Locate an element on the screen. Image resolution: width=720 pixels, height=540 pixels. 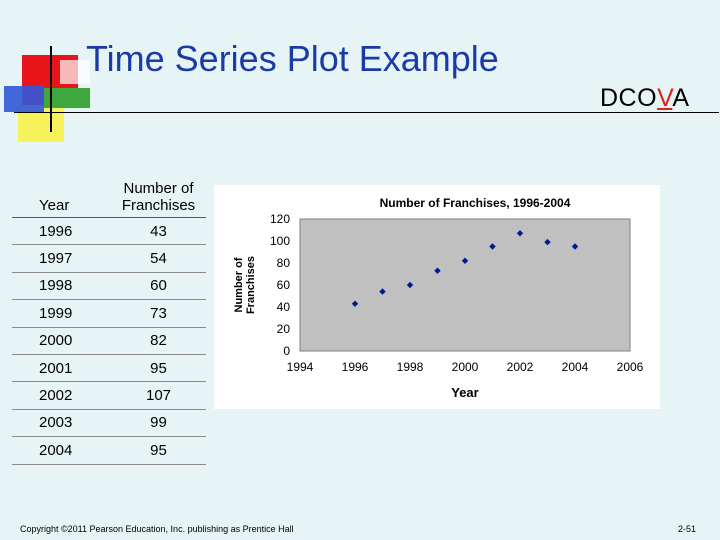
table-row: 2003 99 is located at coordinates (109, 423).